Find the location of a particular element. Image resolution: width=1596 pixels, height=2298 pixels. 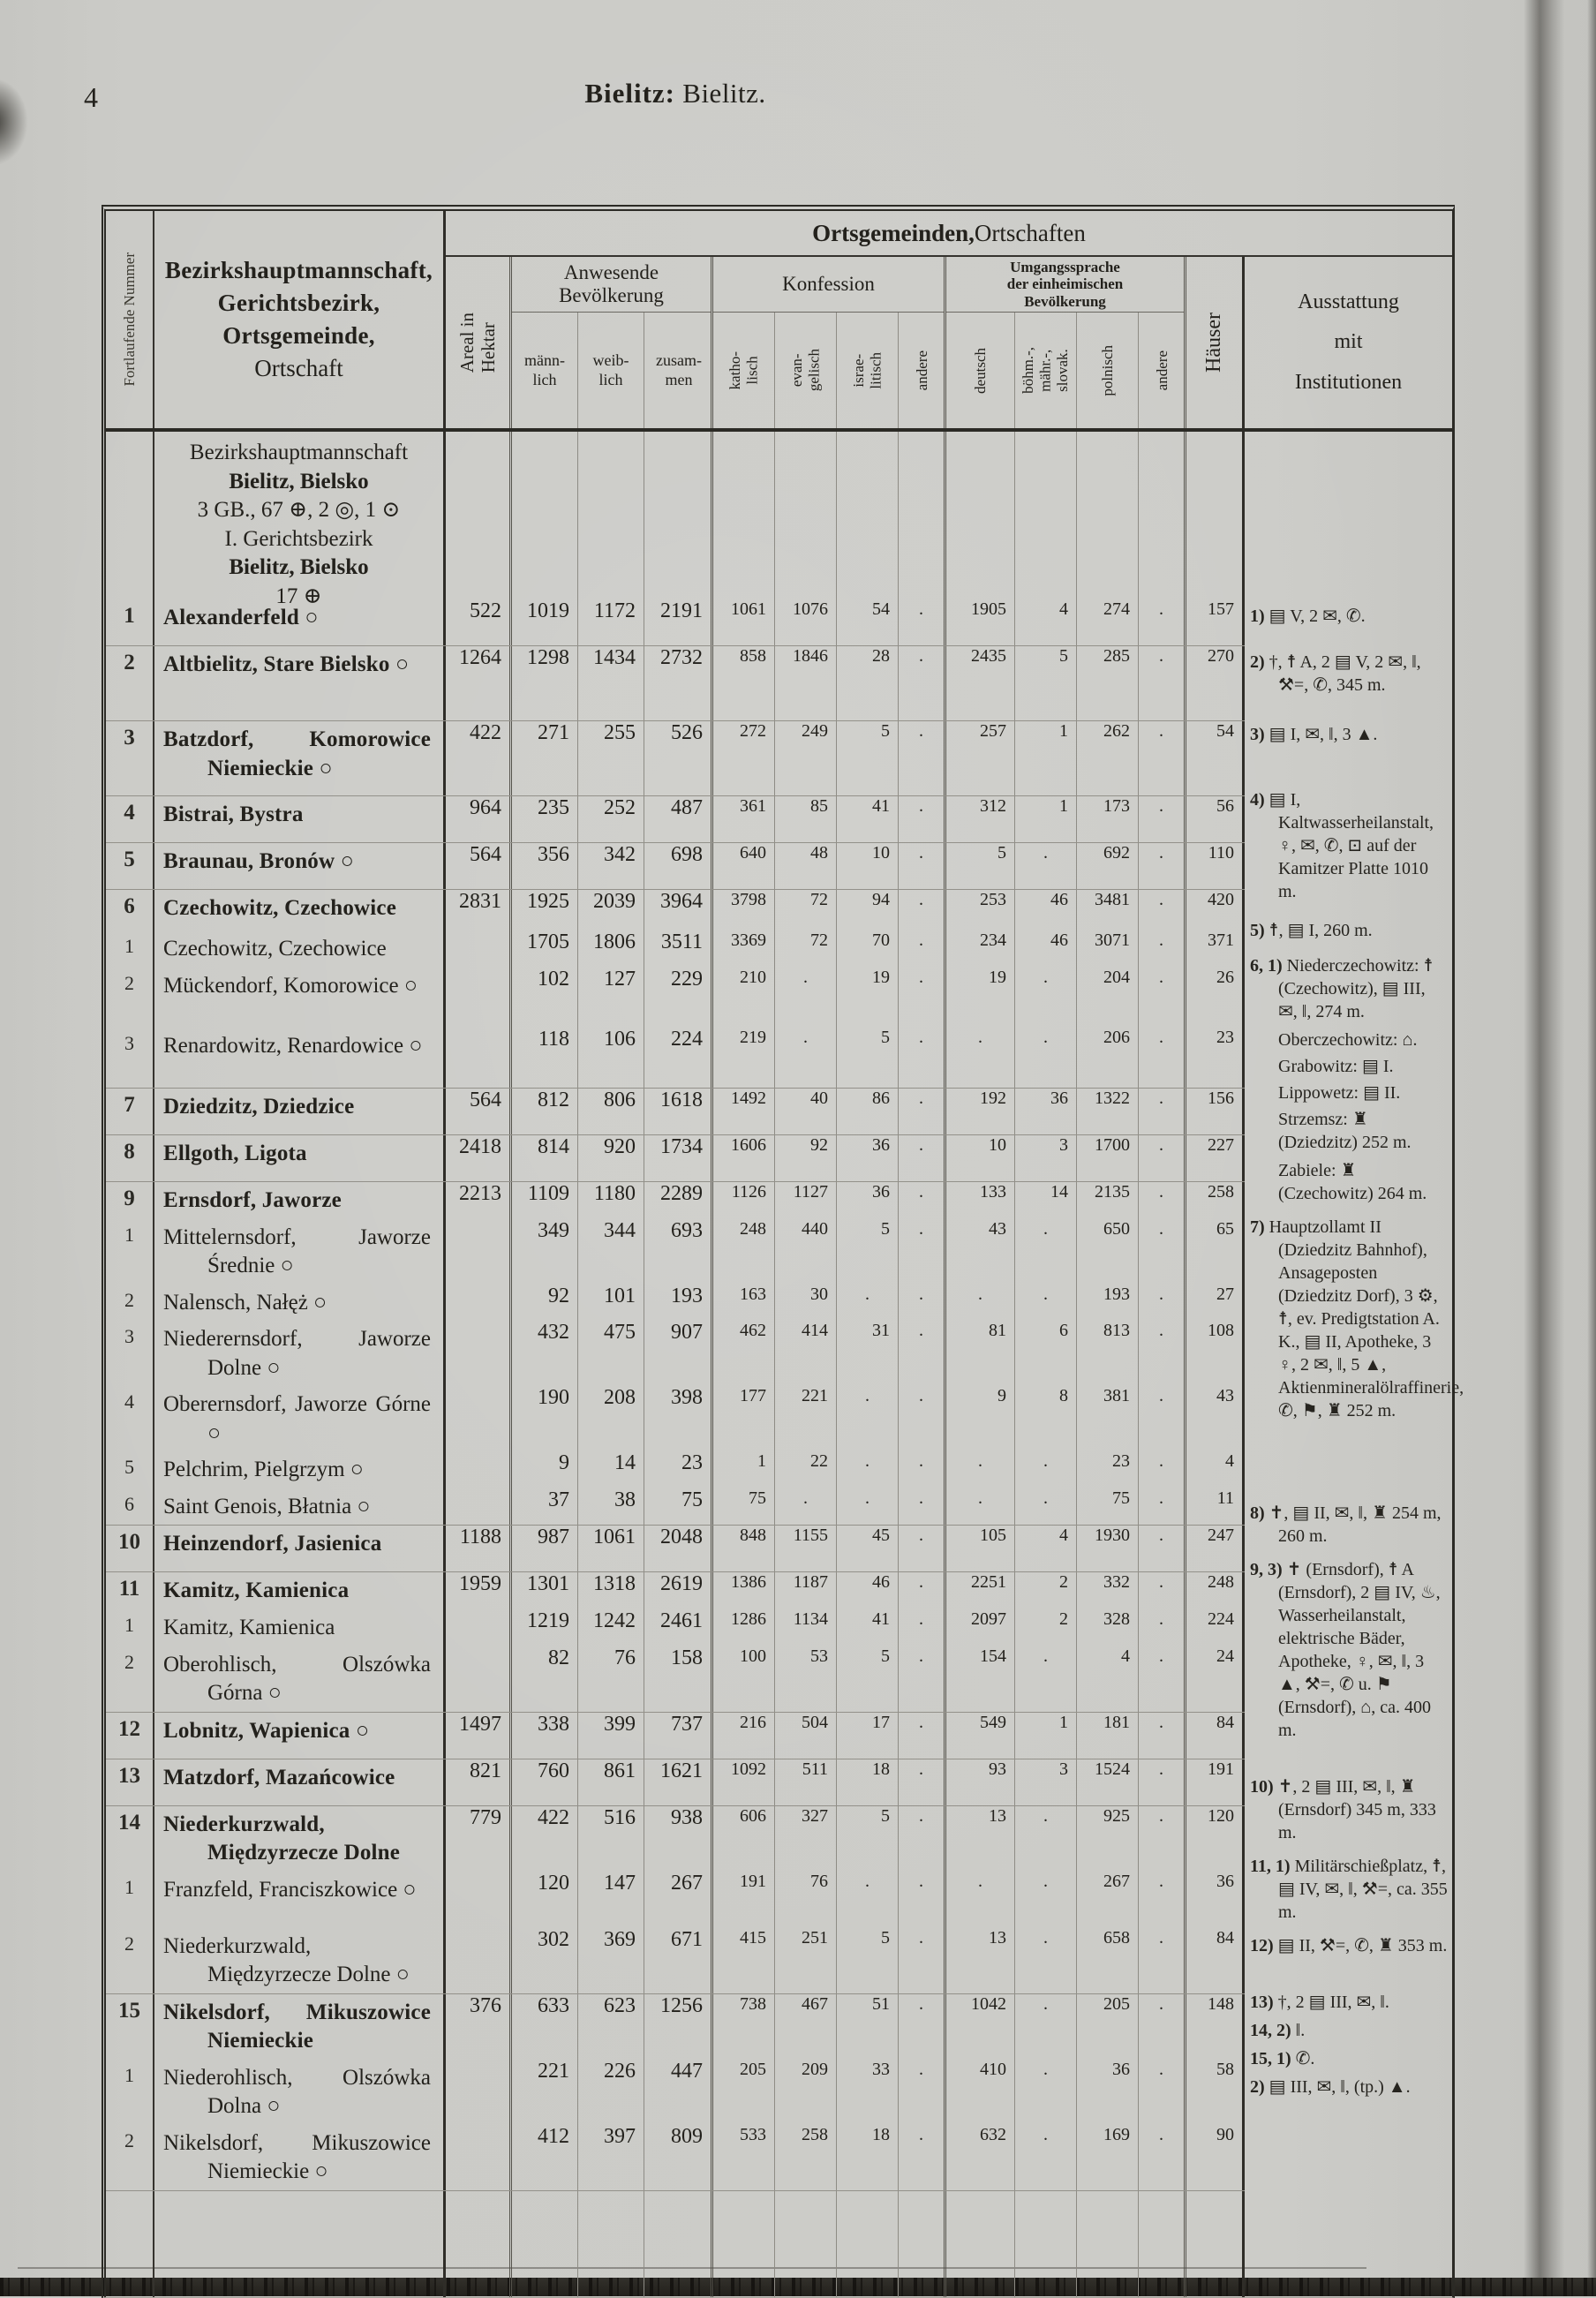

cell-german: 10 is located at coordinates (980, 1158).